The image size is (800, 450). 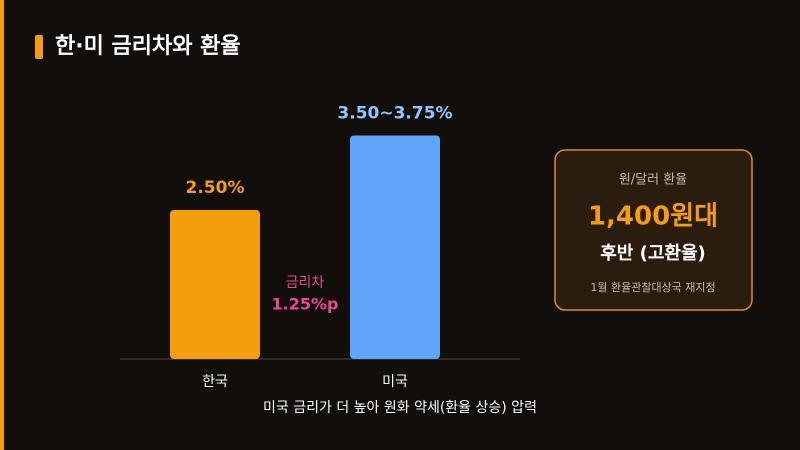 I want to click on annotation-value: 1.25%p, so click(x=305, y=304).